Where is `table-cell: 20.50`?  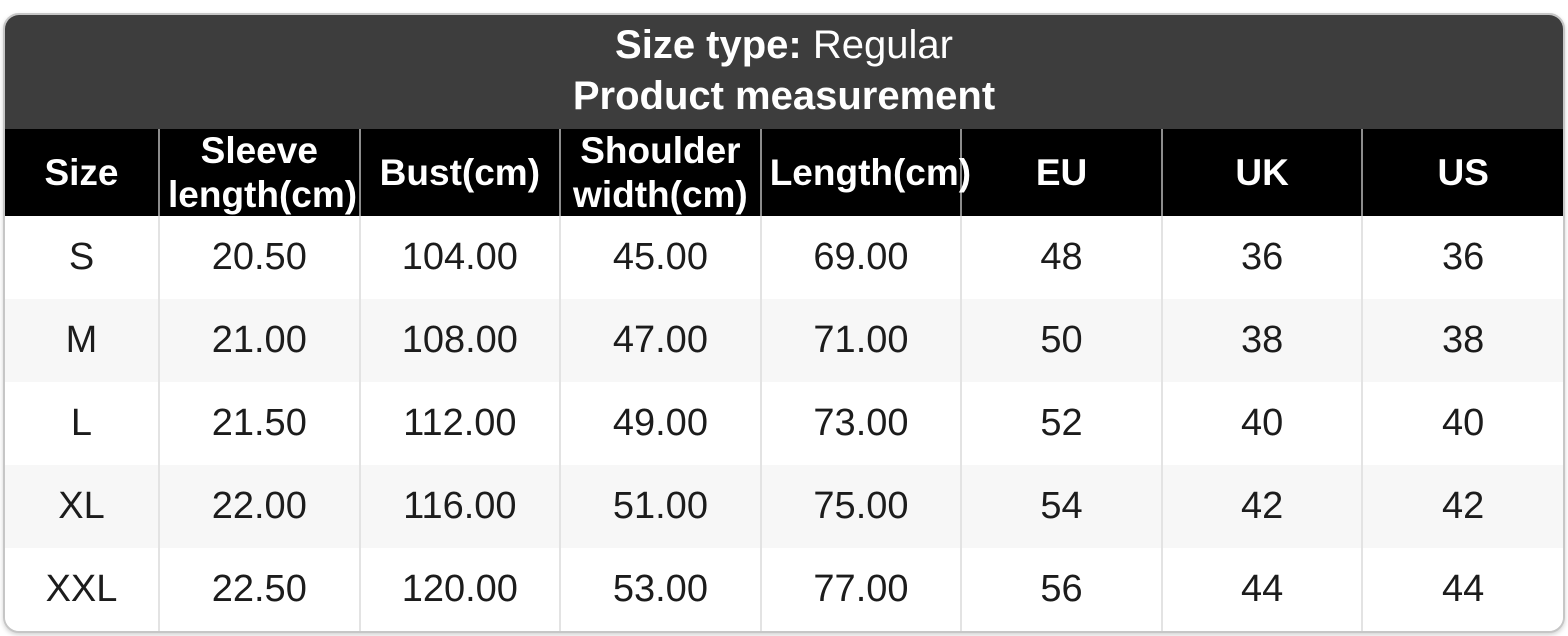 table-cell: 20.50 is located at coordinates (259, 258).